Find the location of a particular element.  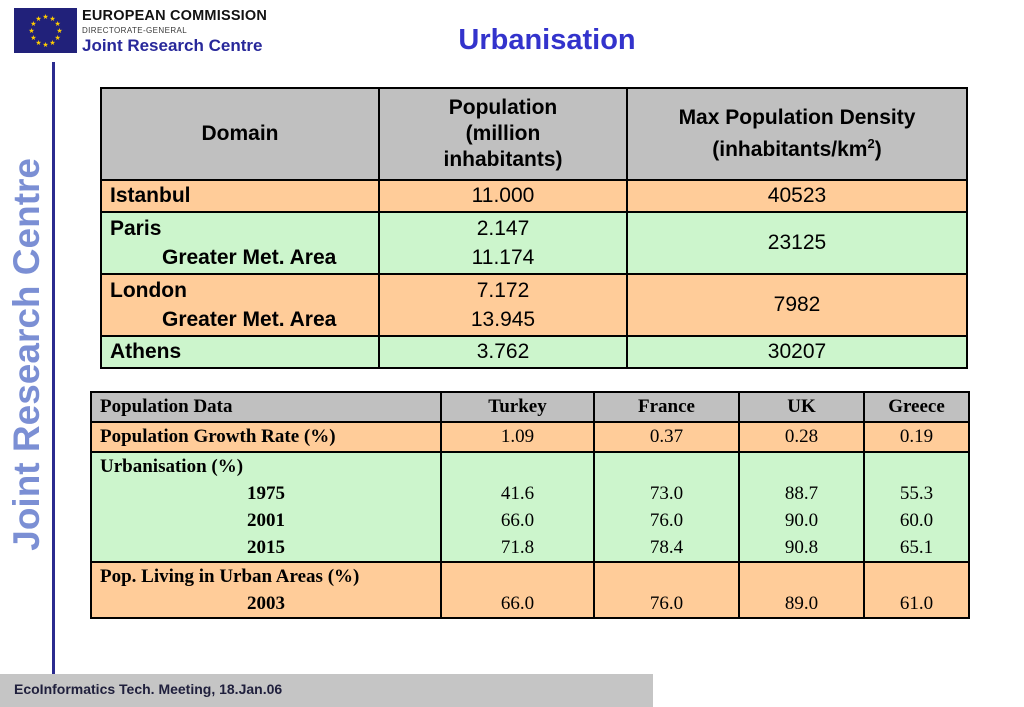

population-value: 2.147 11.174 is located at coordinates (503, 243).